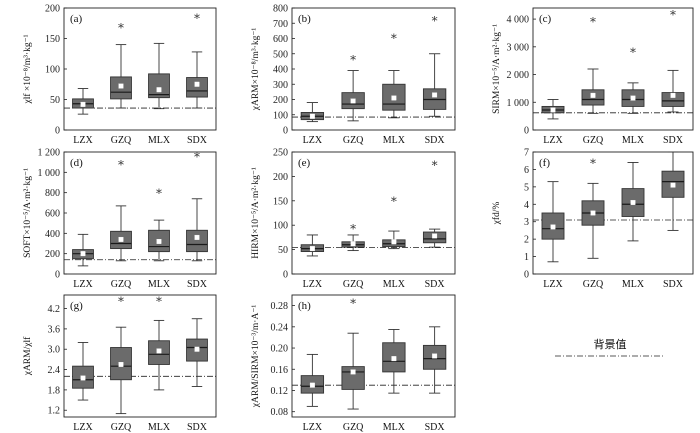  I want to click on y-tick-label: 6, so click(526, 170).